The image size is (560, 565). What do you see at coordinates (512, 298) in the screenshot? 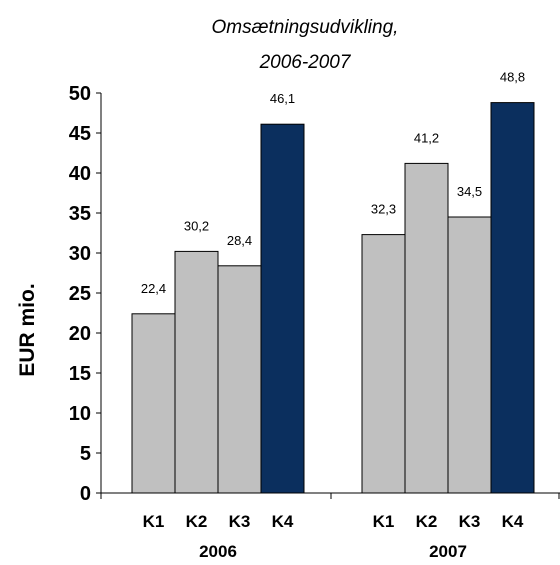
I see `bar-2007-k4` at bounding box center [512, 298].